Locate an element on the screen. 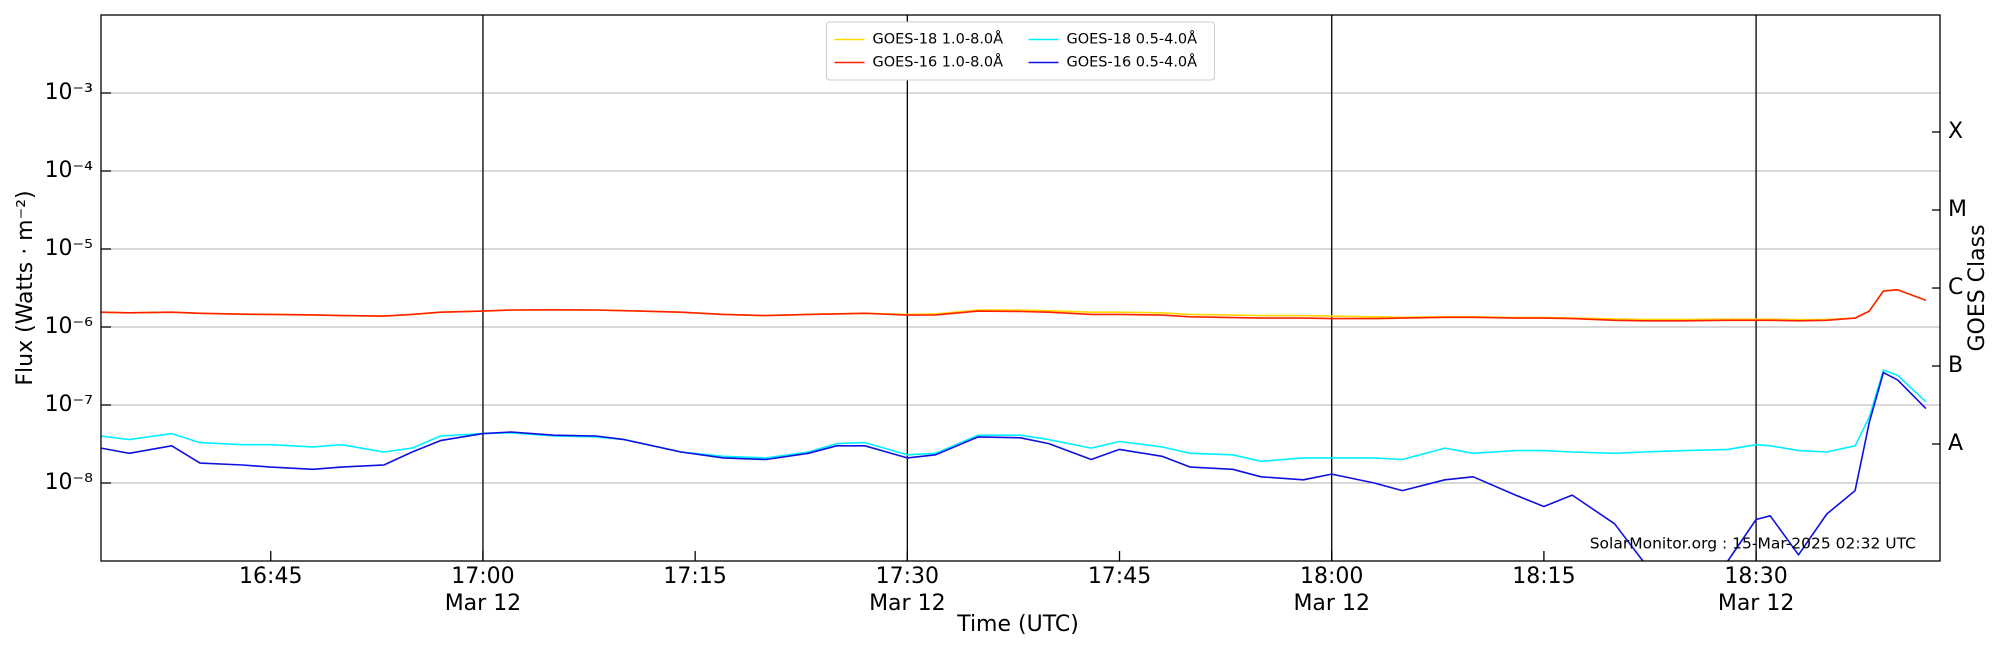 The image size is (2000, 654). y-tick-label: 10⁻³ is located at coordinates (69, 92).